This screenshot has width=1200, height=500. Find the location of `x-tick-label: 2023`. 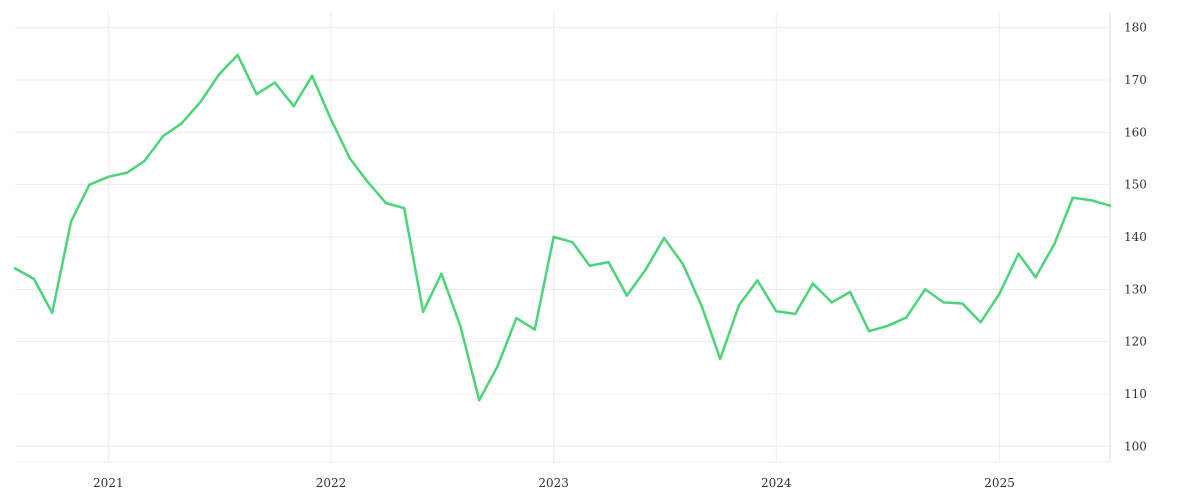

x-tick-label: 2023 is located at coordinates (553, 483).